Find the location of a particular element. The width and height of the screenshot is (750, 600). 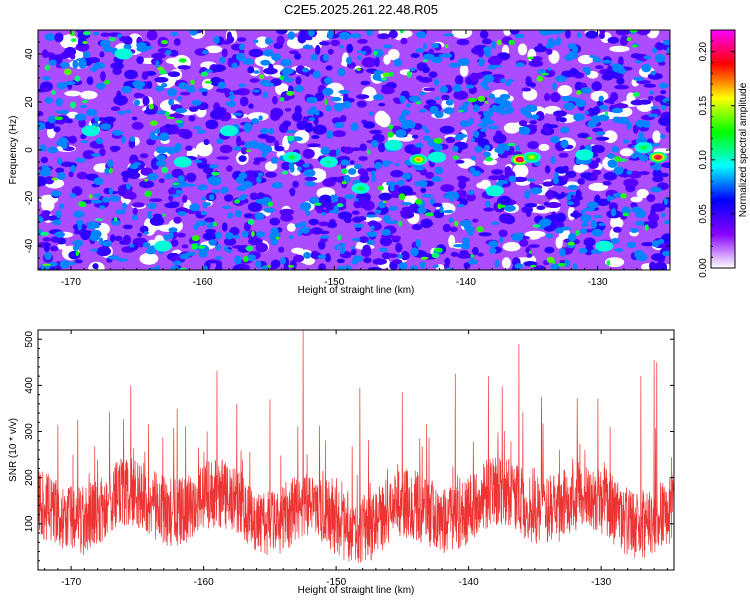

x-tick-label: -170 is located at coordinates (71, 282).